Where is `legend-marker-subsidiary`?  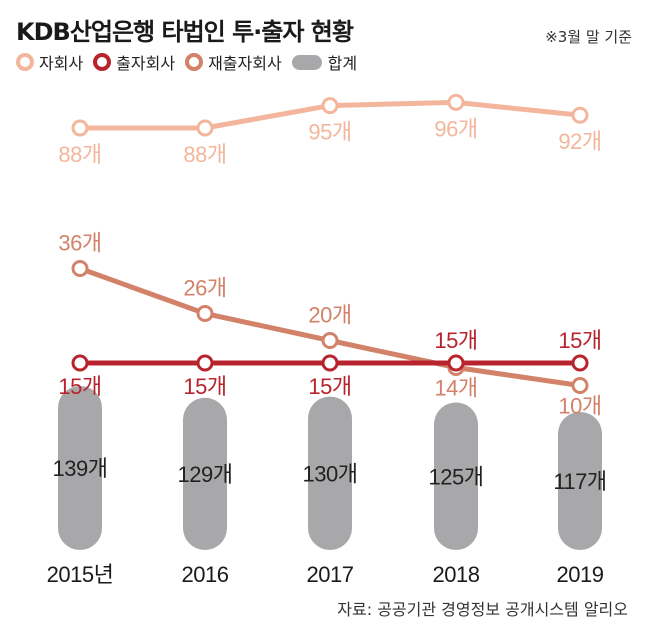 legend-marker-subsidiary is located at coordinates (25, 62).